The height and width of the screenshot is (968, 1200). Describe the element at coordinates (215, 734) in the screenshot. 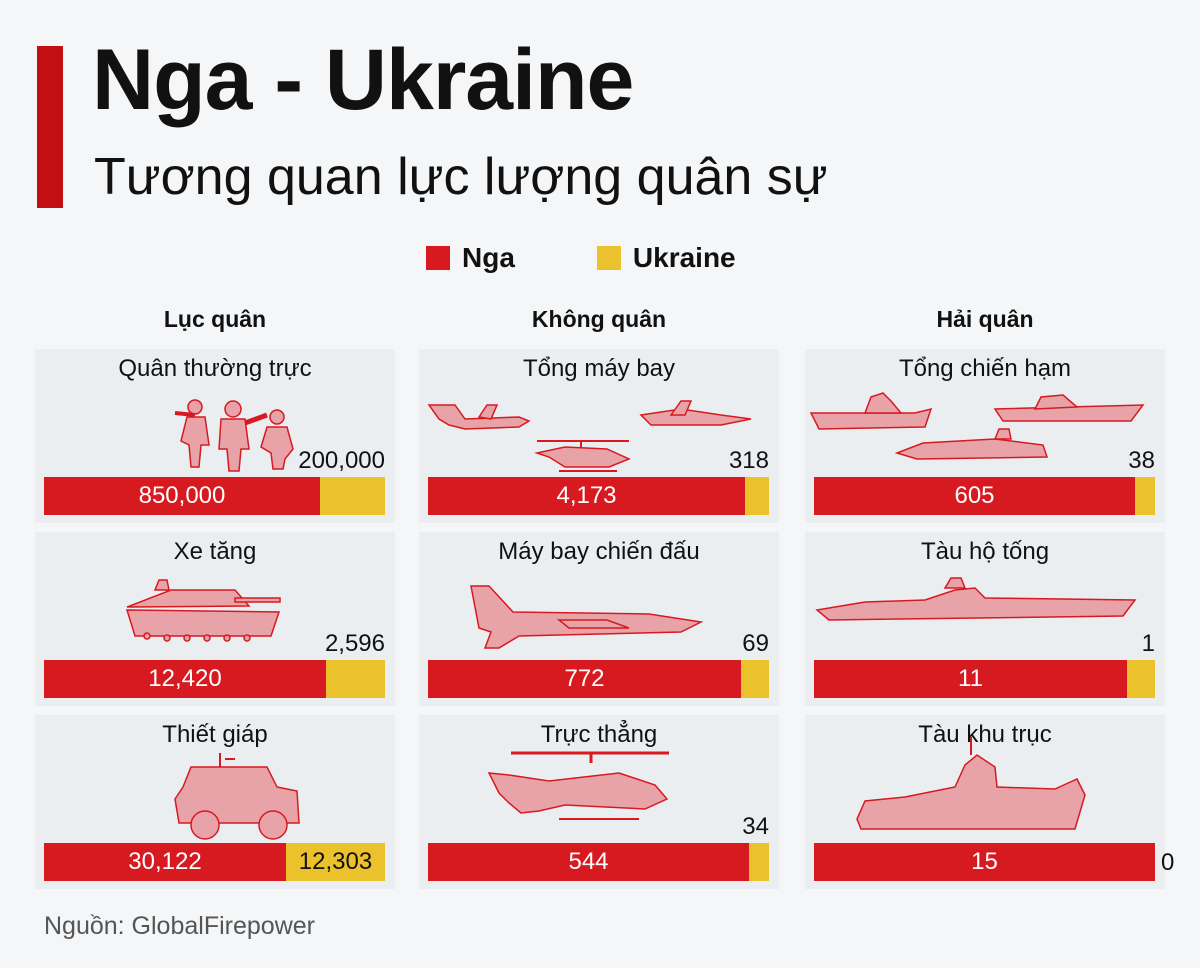

I see `metric-label: Thiết giáp` at that location.